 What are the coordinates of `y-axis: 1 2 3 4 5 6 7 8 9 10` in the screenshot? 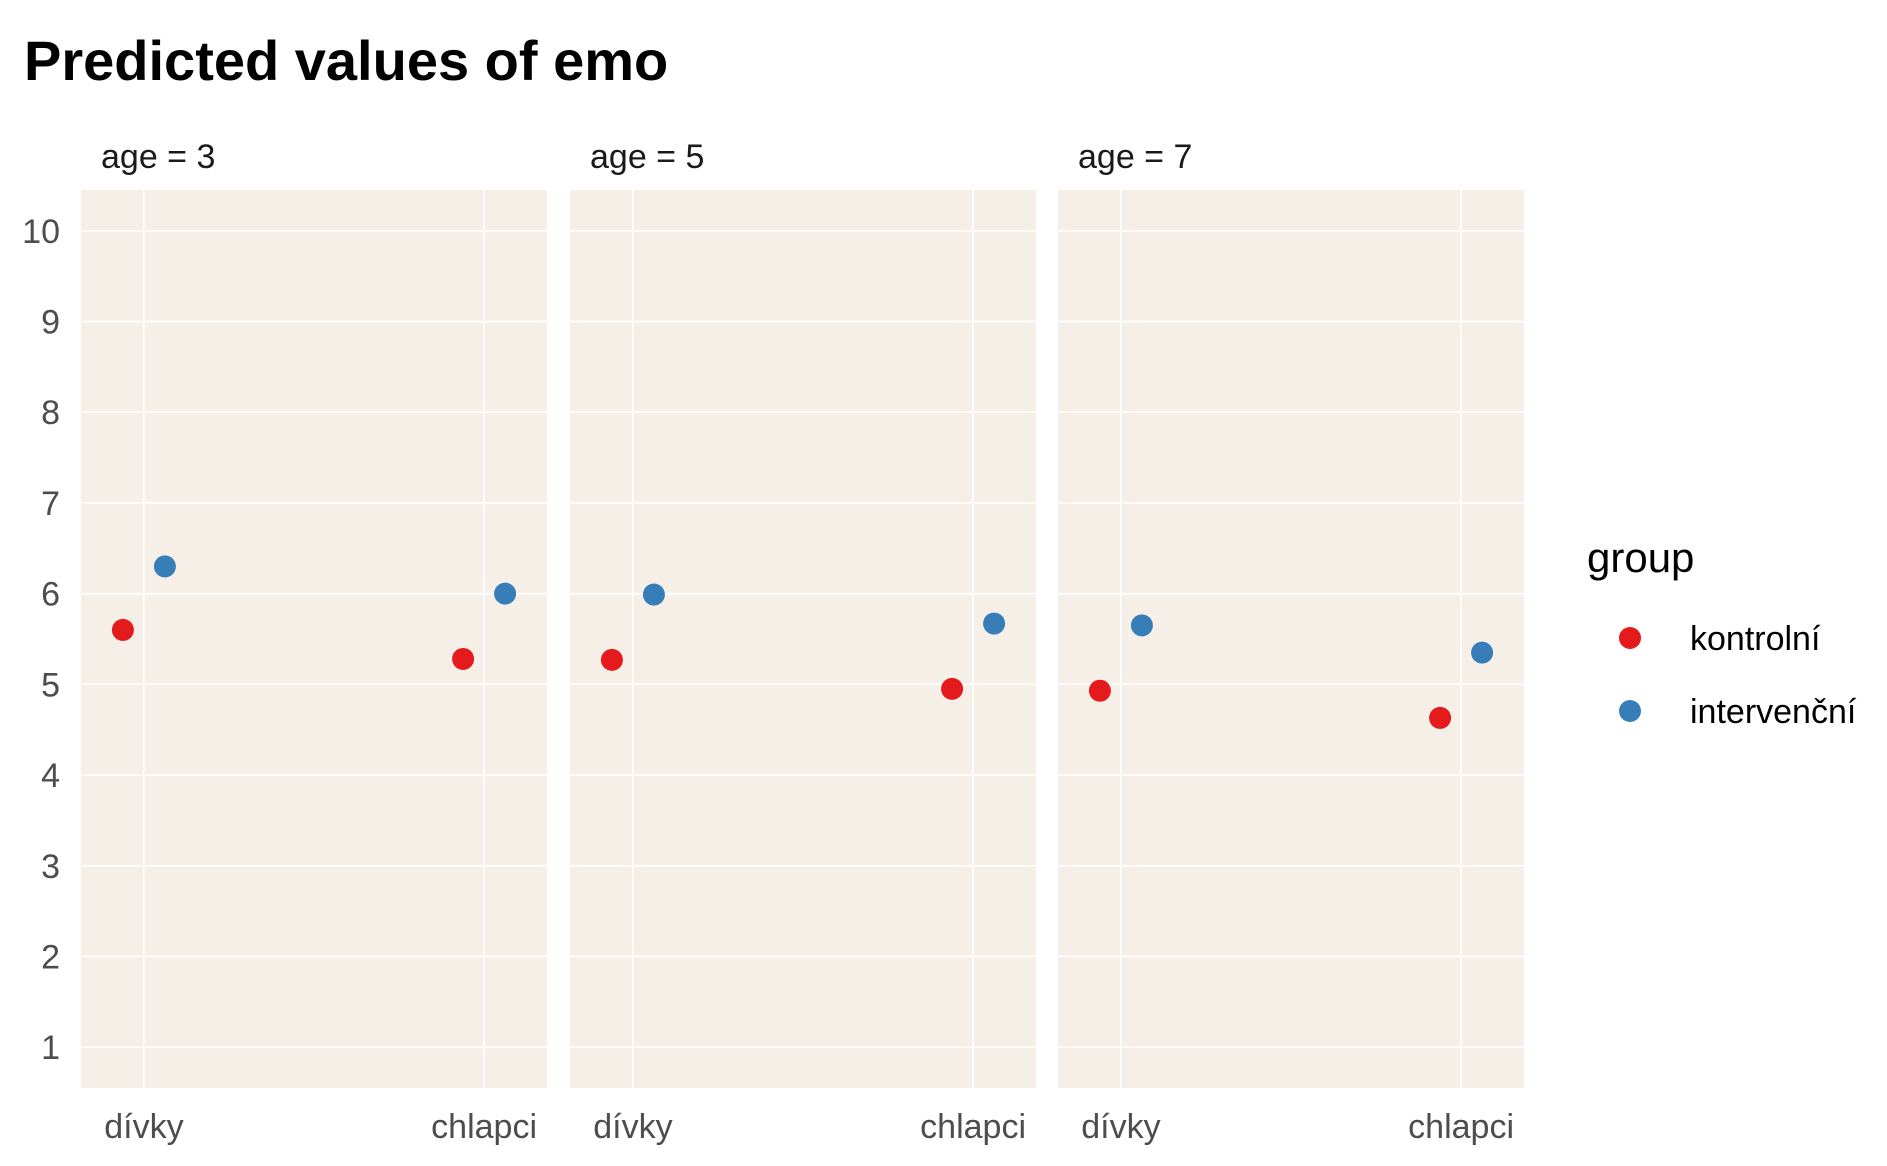 It's located at (41, 640).